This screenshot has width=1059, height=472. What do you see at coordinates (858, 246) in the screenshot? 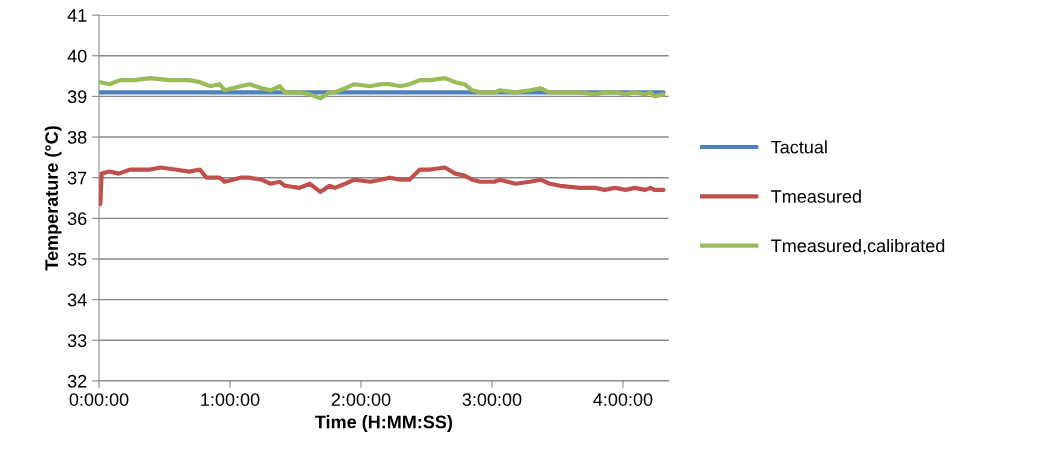
I see `legend-label: Tmeasured,calibrated` at bounding box center [858, 246].